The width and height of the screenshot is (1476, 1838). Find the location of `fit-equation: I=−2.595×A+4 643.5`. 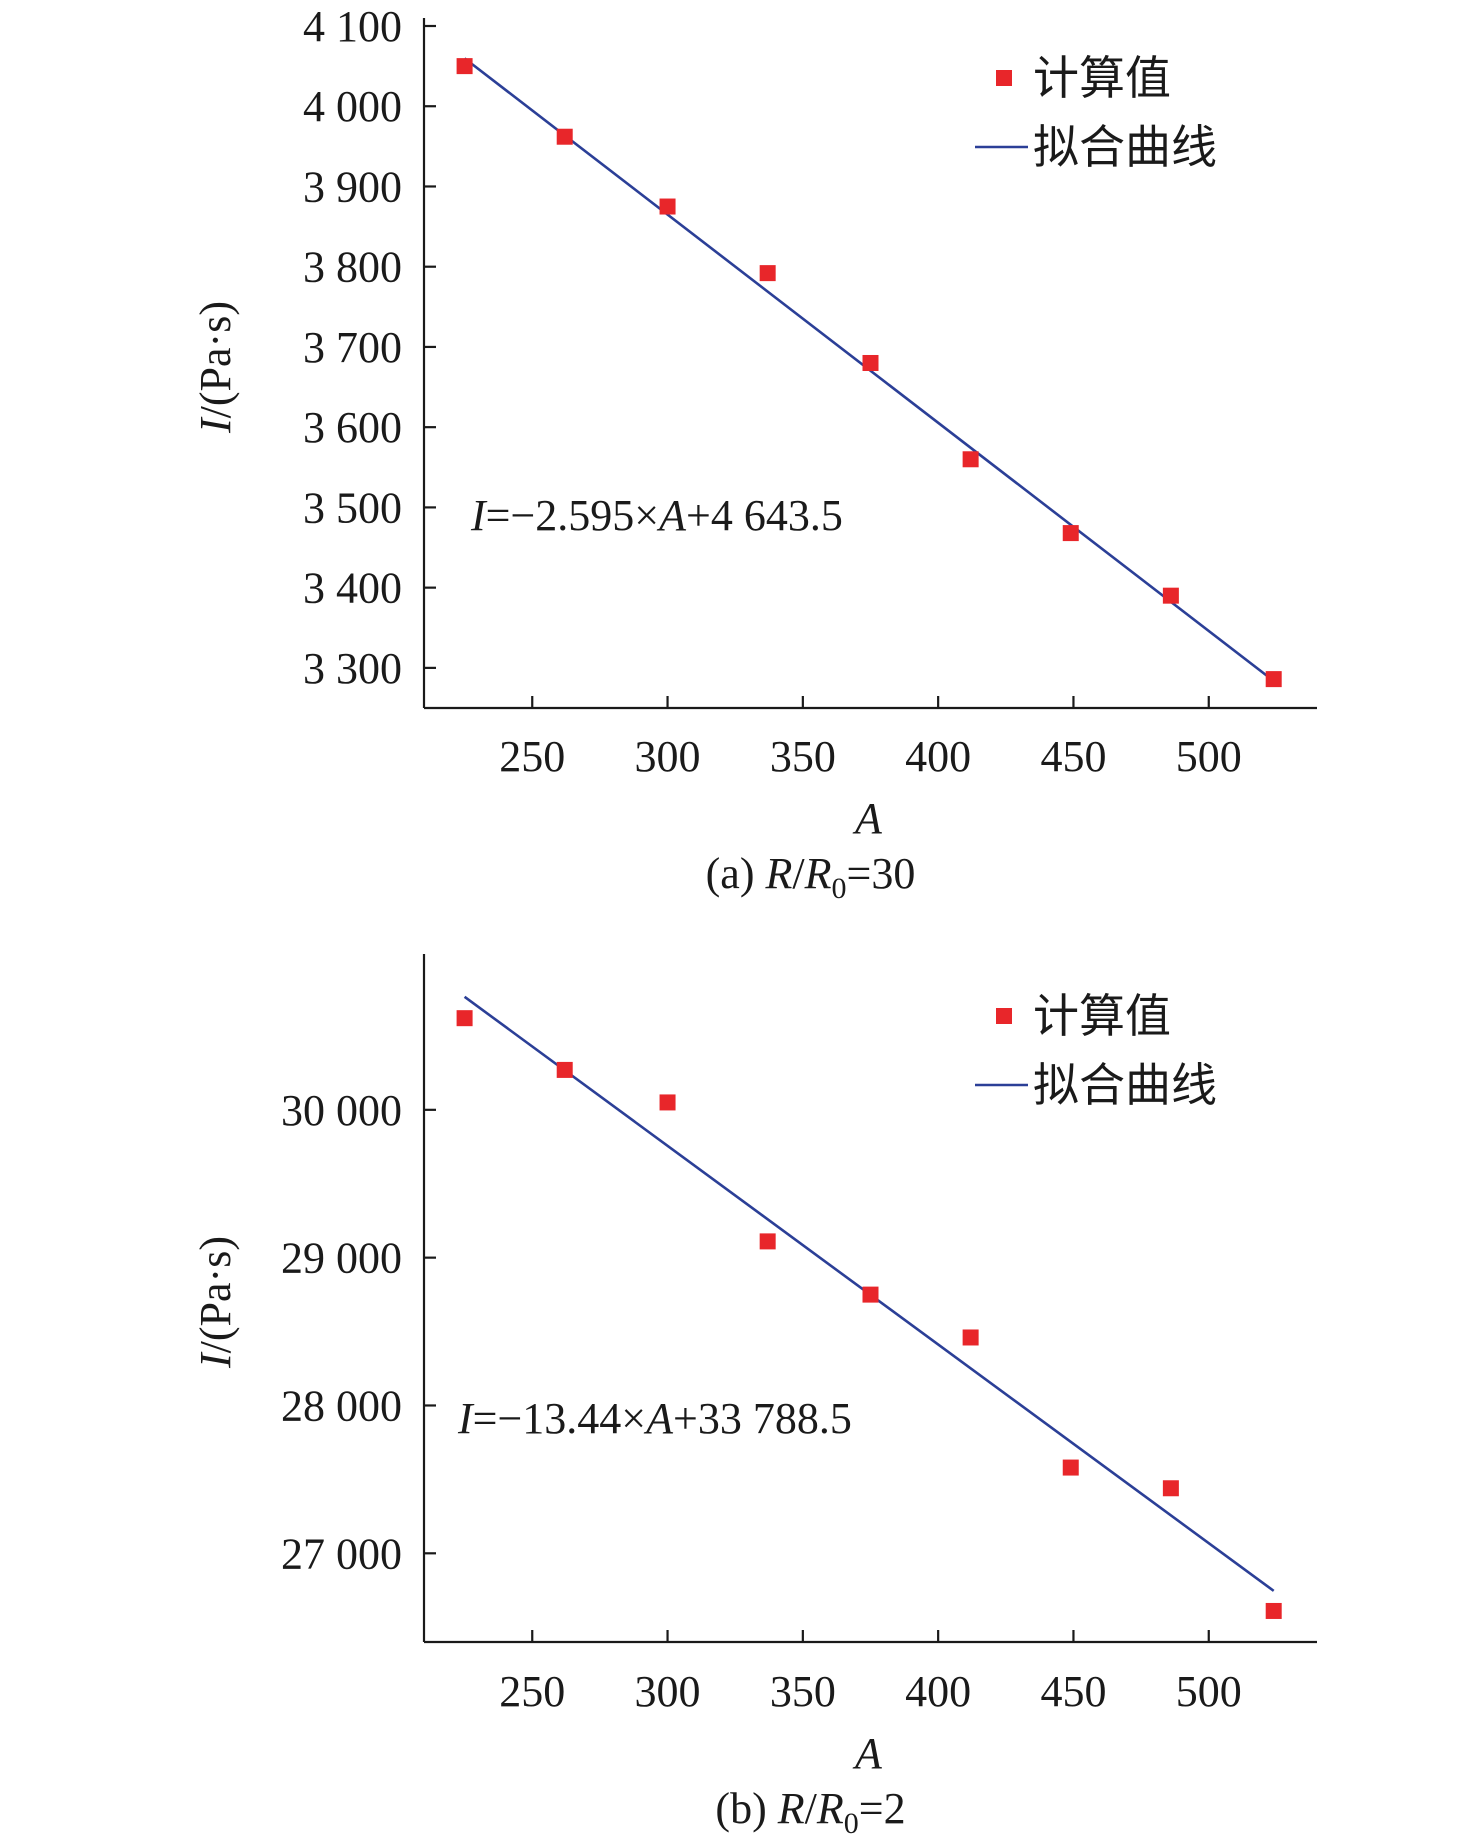

fit-equation: I=−2.595×A+4 643.5 is located at coordinates (656, 515).